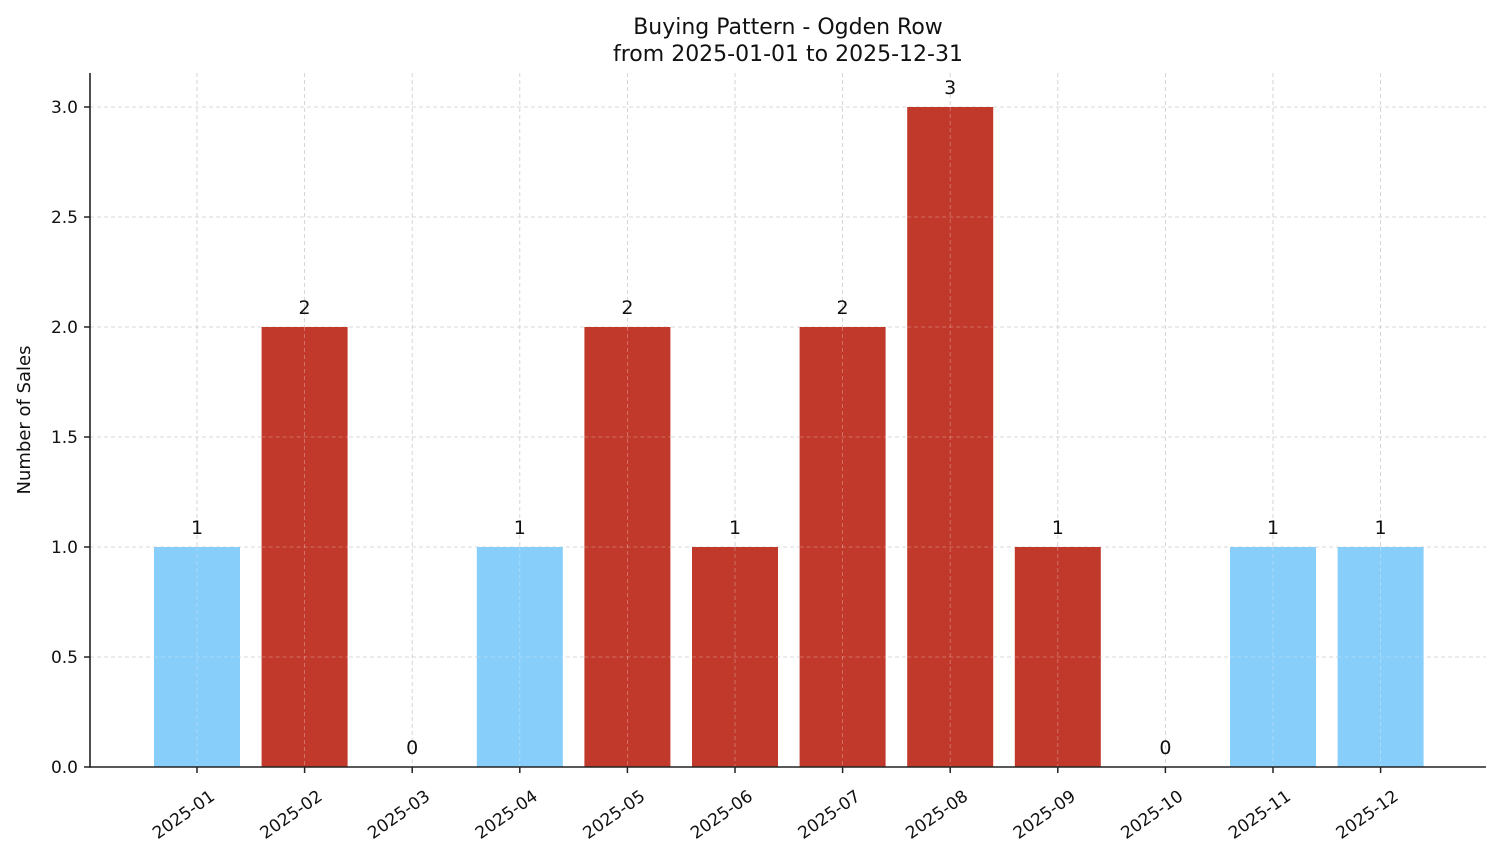 This screenshot has height=863, width=1501. I want to click on x-tick-label: 2025-12, so click(1368, 815).